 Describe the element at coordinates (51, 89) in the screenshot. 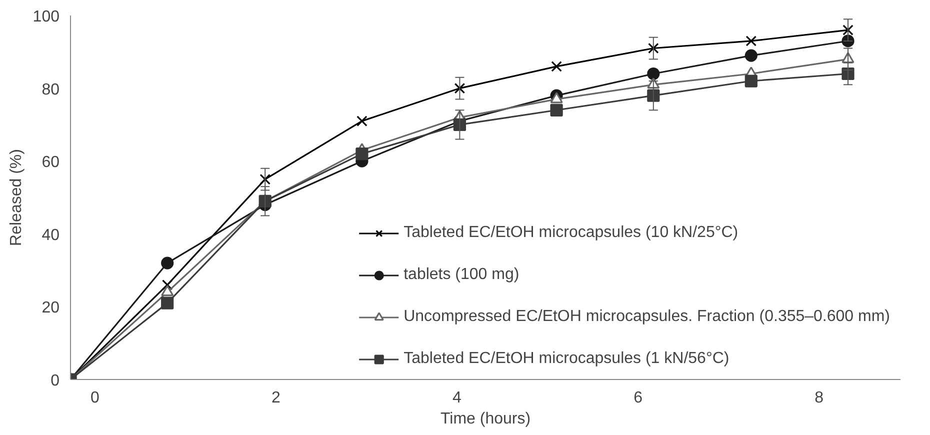

I see `y-tick-label: 80` at that location.